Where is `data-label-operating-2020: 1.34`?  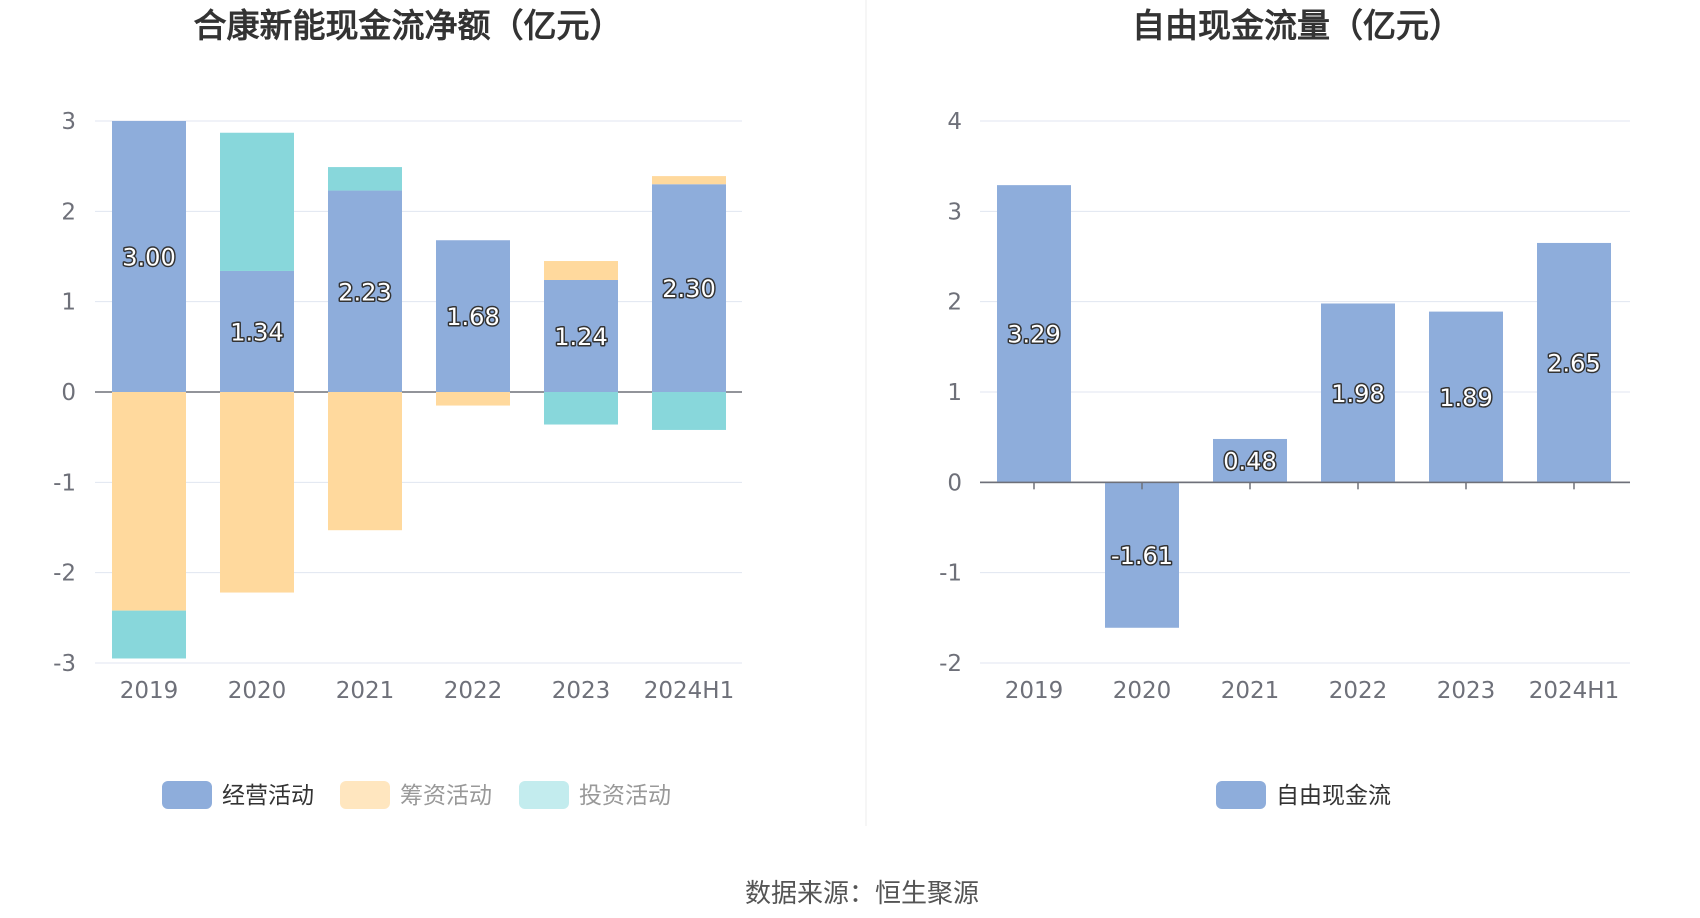 data-label-operating-2020: 1.34 is located at coordinates (256, 332).